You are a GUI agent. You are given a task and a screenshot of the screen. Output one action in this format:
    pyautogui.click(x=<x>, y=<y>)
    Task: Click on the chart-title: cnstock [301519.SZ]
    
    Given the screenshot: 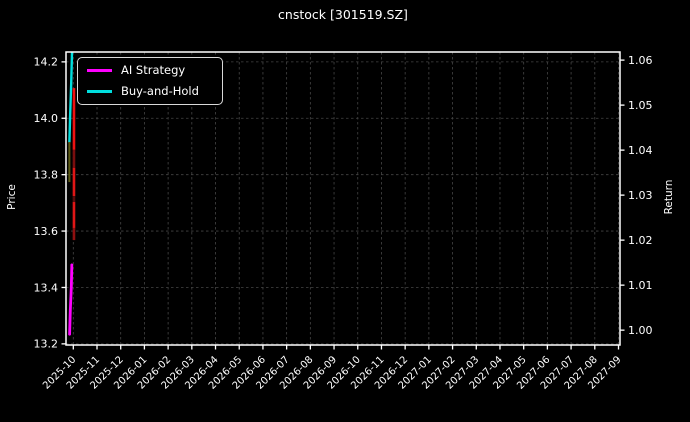 What is the action you would take?
    pyautogui.click(x=343, y=14)
    